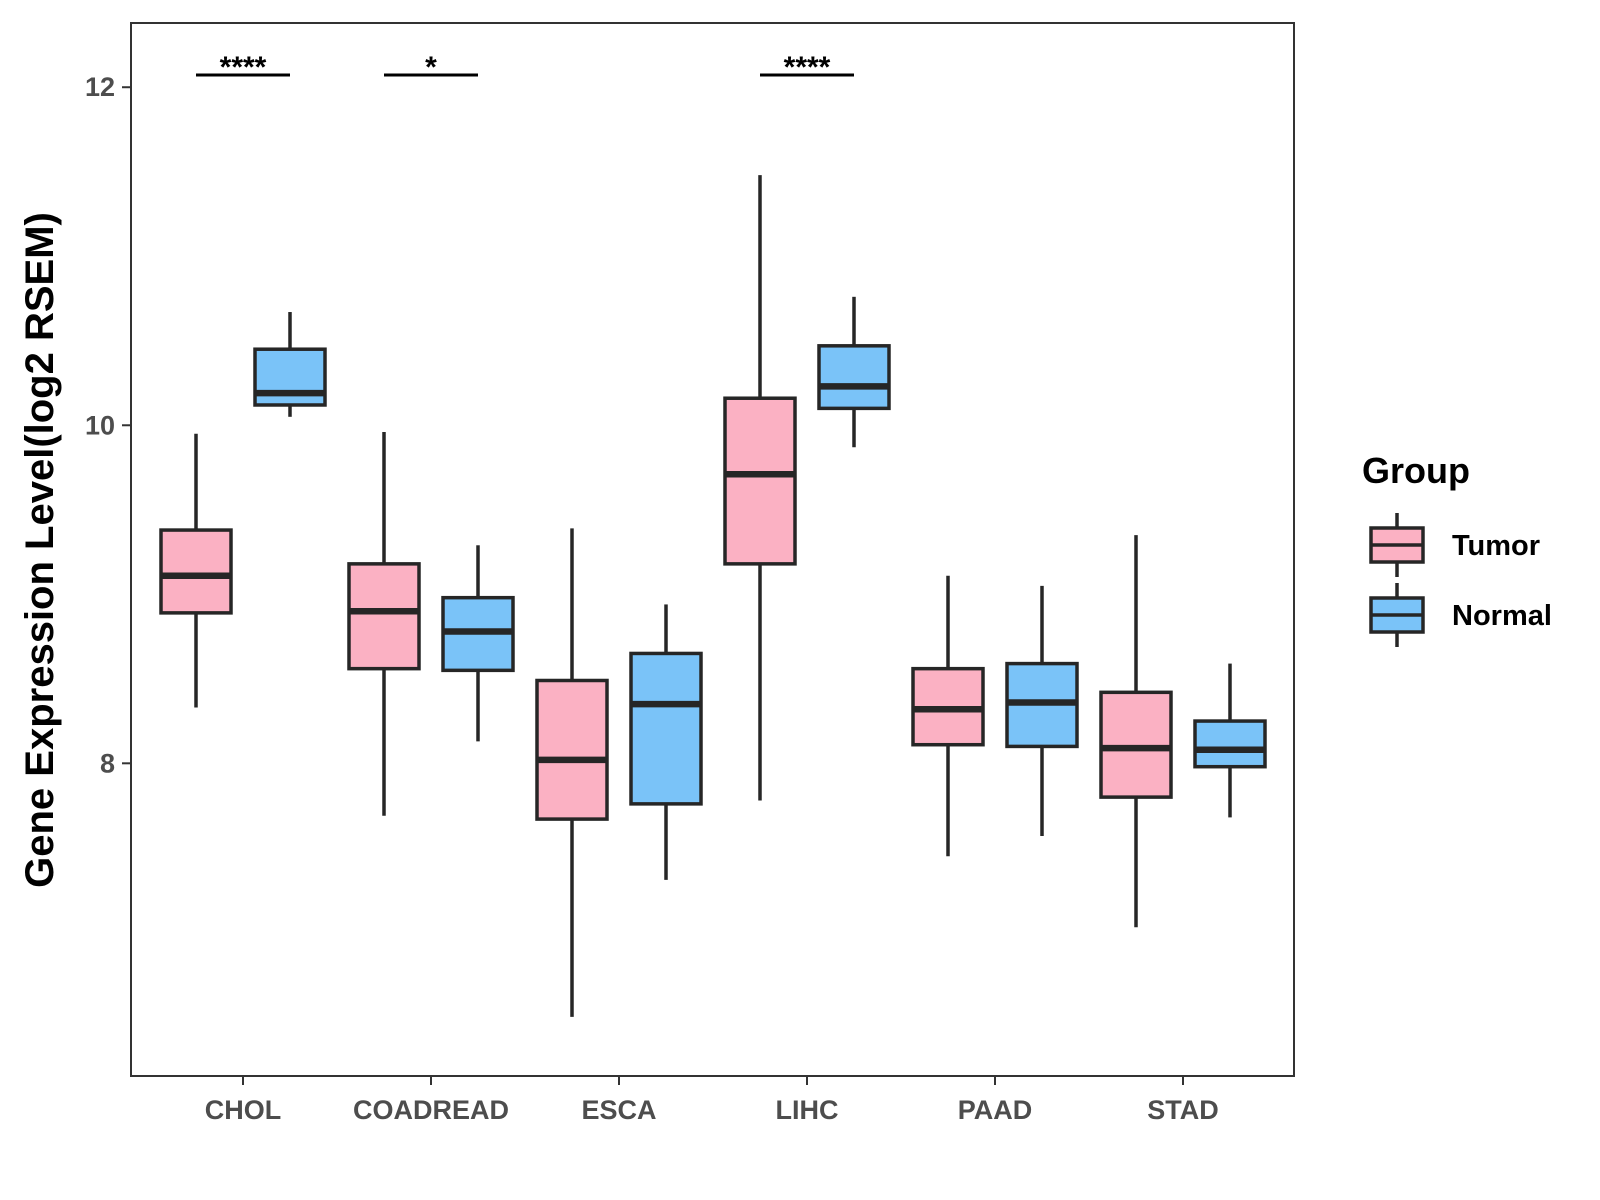 This screenshot has height=1200, width=1600. What do you see at coordinates (100, 425) in the screenshot?
I see `y-tick-label: 10` at bounding box center [100, 425].